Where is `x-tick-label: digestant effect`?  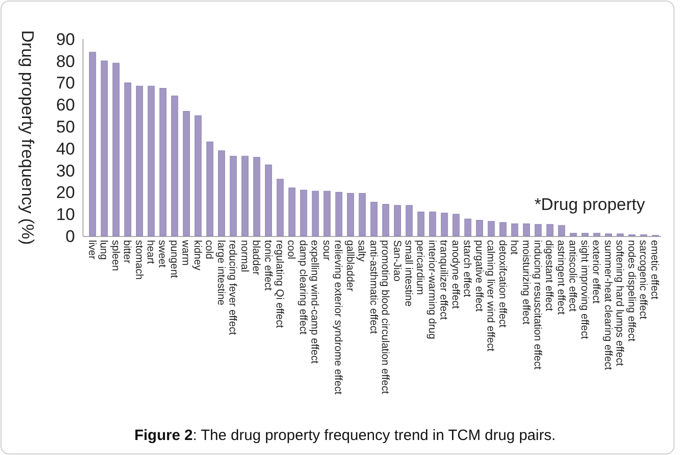 x-tick-label: digestant effect is located at coordinates (549, 276).